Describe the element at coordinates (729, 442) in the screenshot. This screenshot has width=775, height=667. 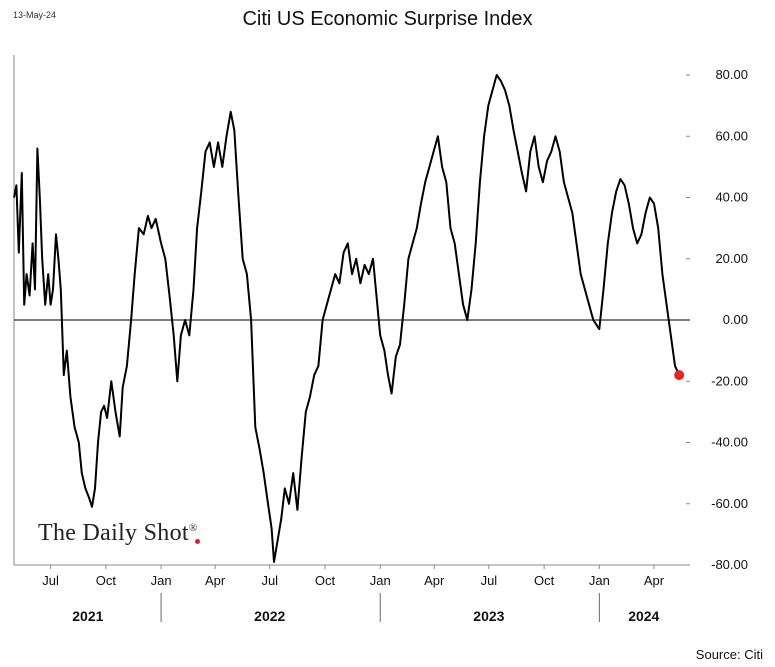
I see `y-tick-label: -40.00` at that location.